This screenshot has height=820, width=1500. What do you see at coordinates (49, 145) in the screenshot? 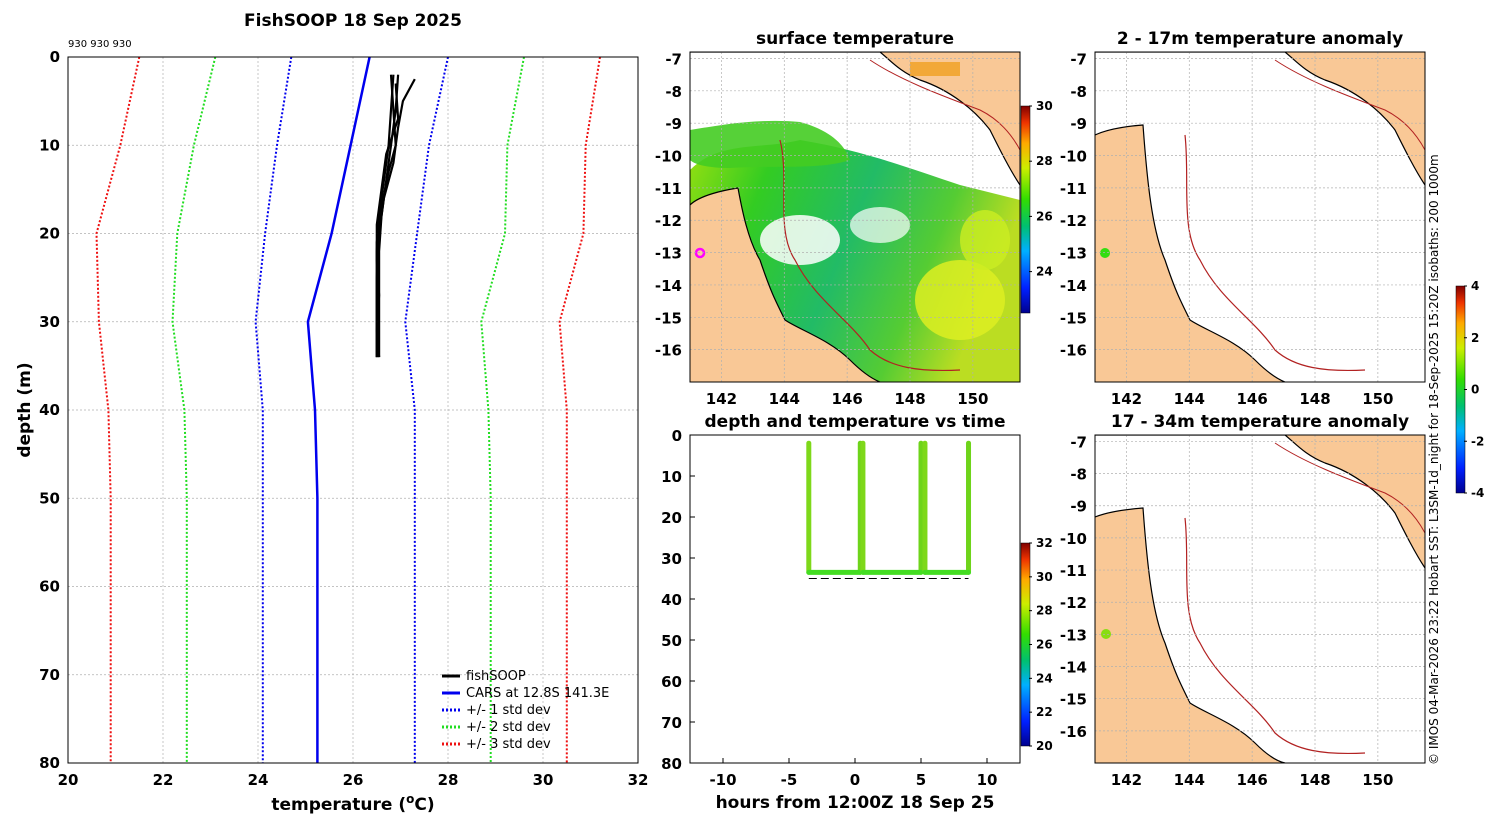
I see `profile-y-tick: 10` at bounding box center [49, 145].